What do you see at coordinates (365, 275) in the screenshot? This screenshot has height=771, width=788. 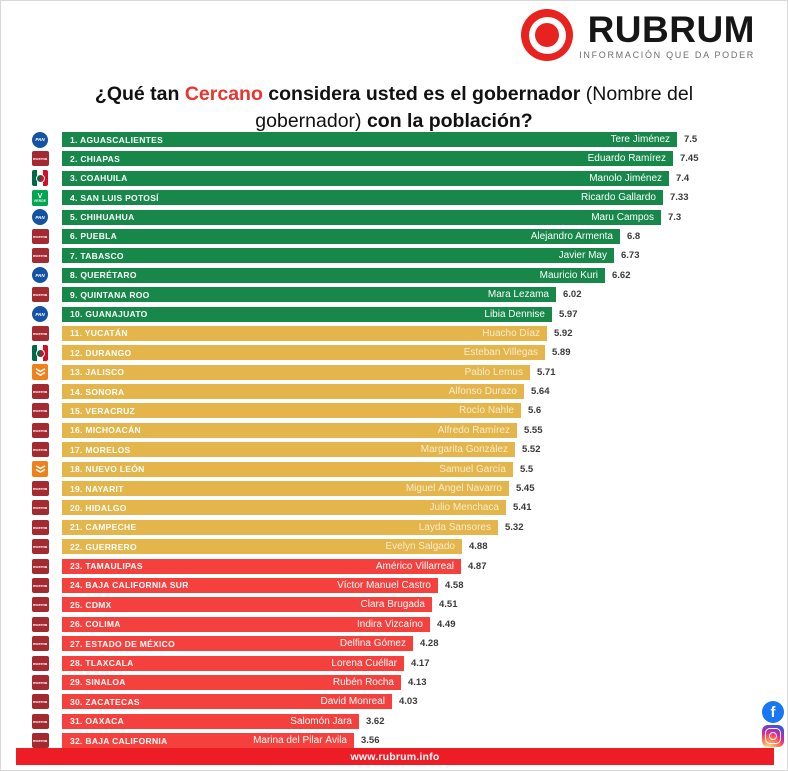 I see `chart-row: PAN 8. QUERÉTARO Mauricio Kuri 6.62` at bounding box center [365, 275].